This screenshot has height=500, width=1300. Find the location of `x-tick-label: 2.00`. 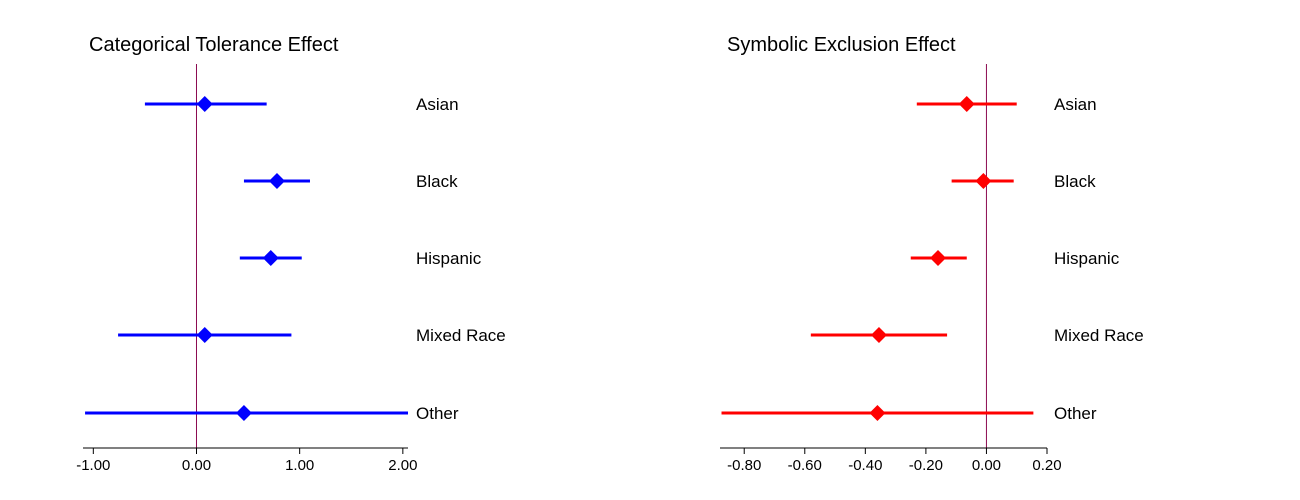

x-tick-label: 2.00 is located at coordinates (402, 465).